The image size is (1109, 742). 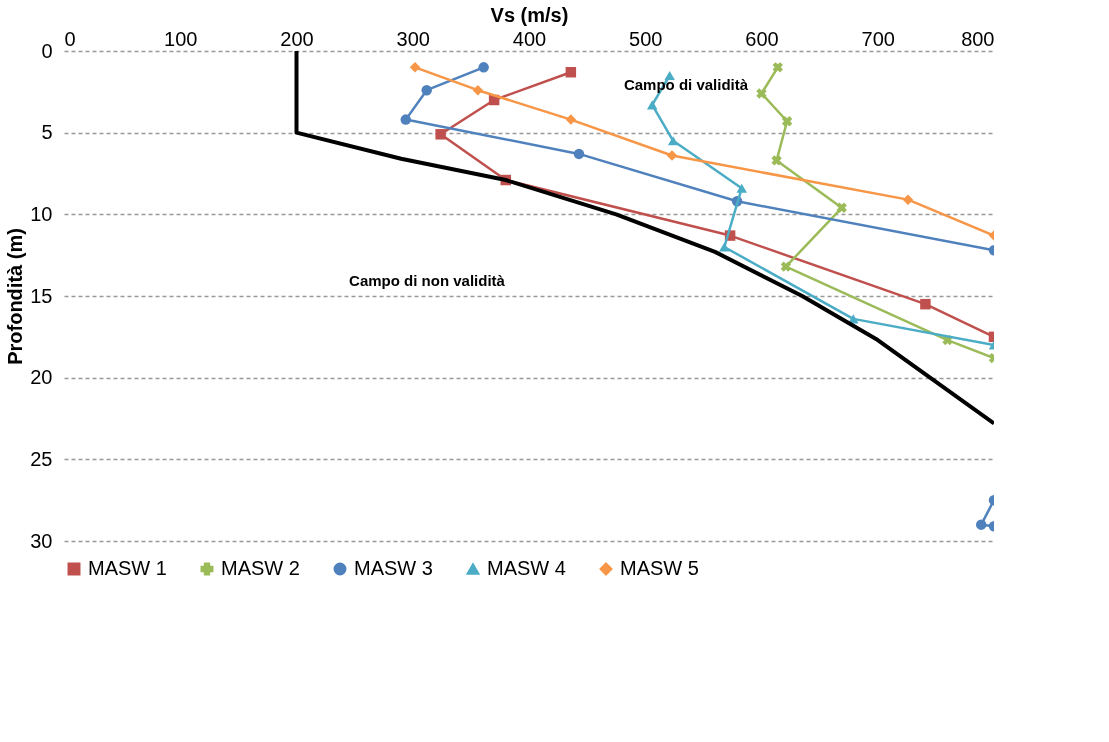 What do you see at coordinates (529, 14) in the screenshot?
I see `x-axis-title: Vs (m/s)` at bounding box center [529, 14].